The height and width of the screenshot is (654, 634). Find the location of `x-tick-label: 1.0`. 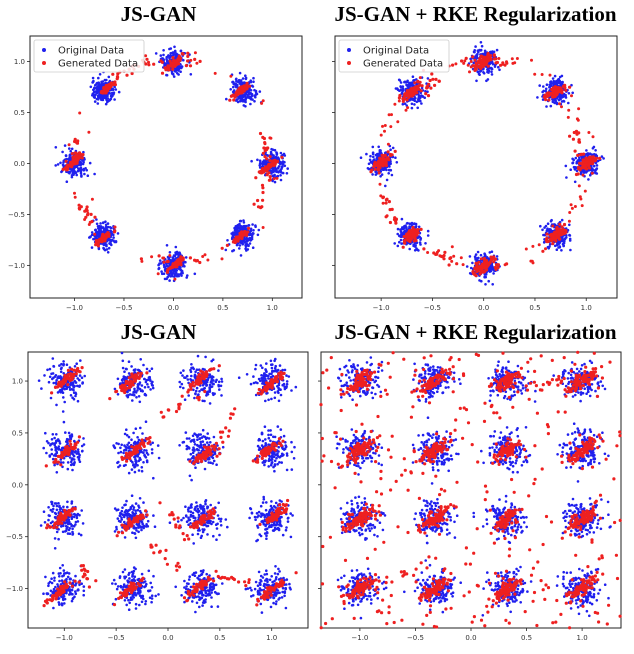

x-tick-label: 1.0 is located at coordinates (586, 308).